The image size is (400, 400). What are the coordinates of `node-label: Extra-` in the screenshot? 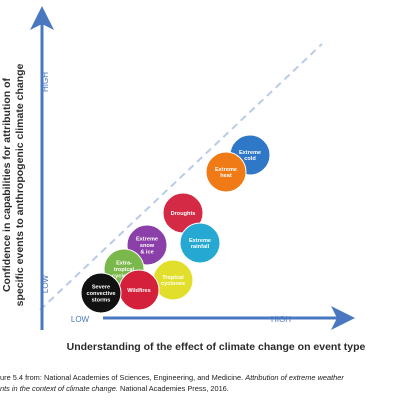 It's located at (124, 264).